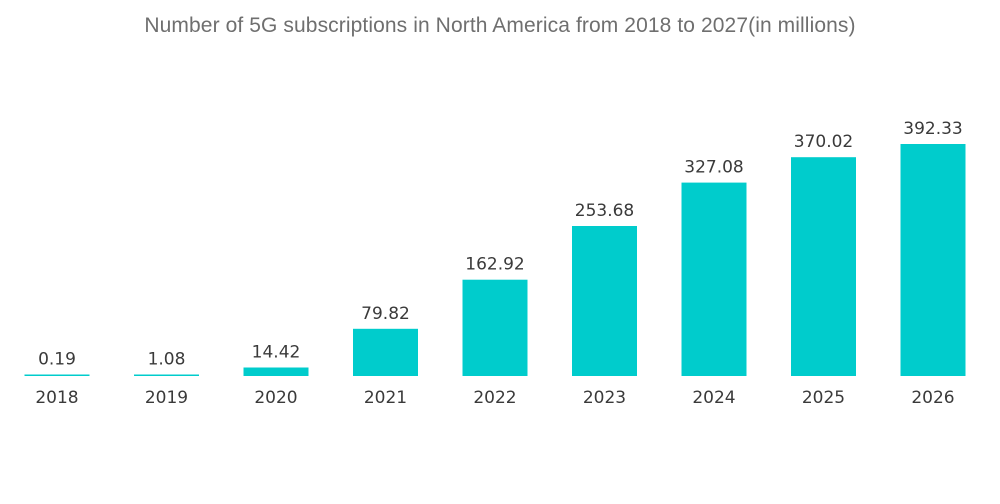 The width and height of the screenshot is (1000, 504). Describe the element at coordinates (385, 352) in the screenshot. I see `bar-2021` at that location.